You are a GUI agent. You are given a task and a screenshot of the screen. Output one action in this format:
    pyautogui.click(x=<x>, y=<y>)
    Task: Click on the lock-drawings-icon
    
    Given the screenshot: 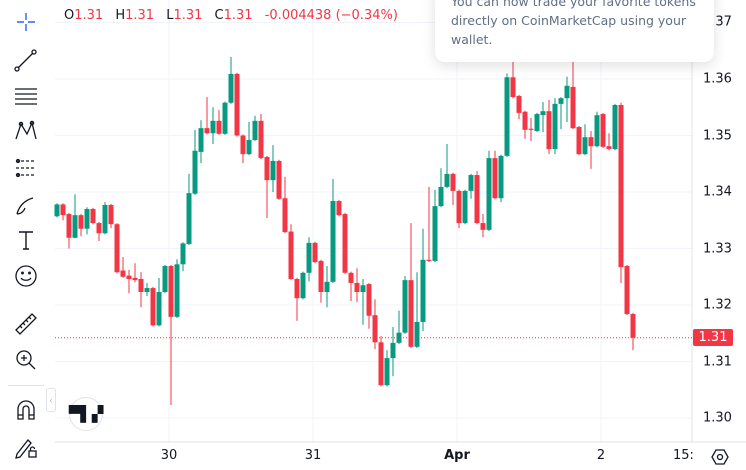 What is the action you would take?
    pyautogui.click(x=26, y=447)
    